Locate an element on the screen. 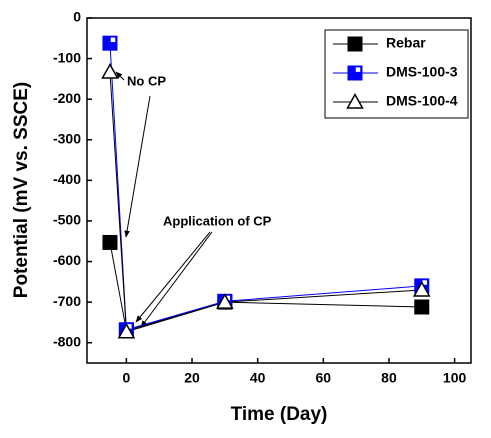  x-tick-label: 100 is located at coordinates (455, 378).